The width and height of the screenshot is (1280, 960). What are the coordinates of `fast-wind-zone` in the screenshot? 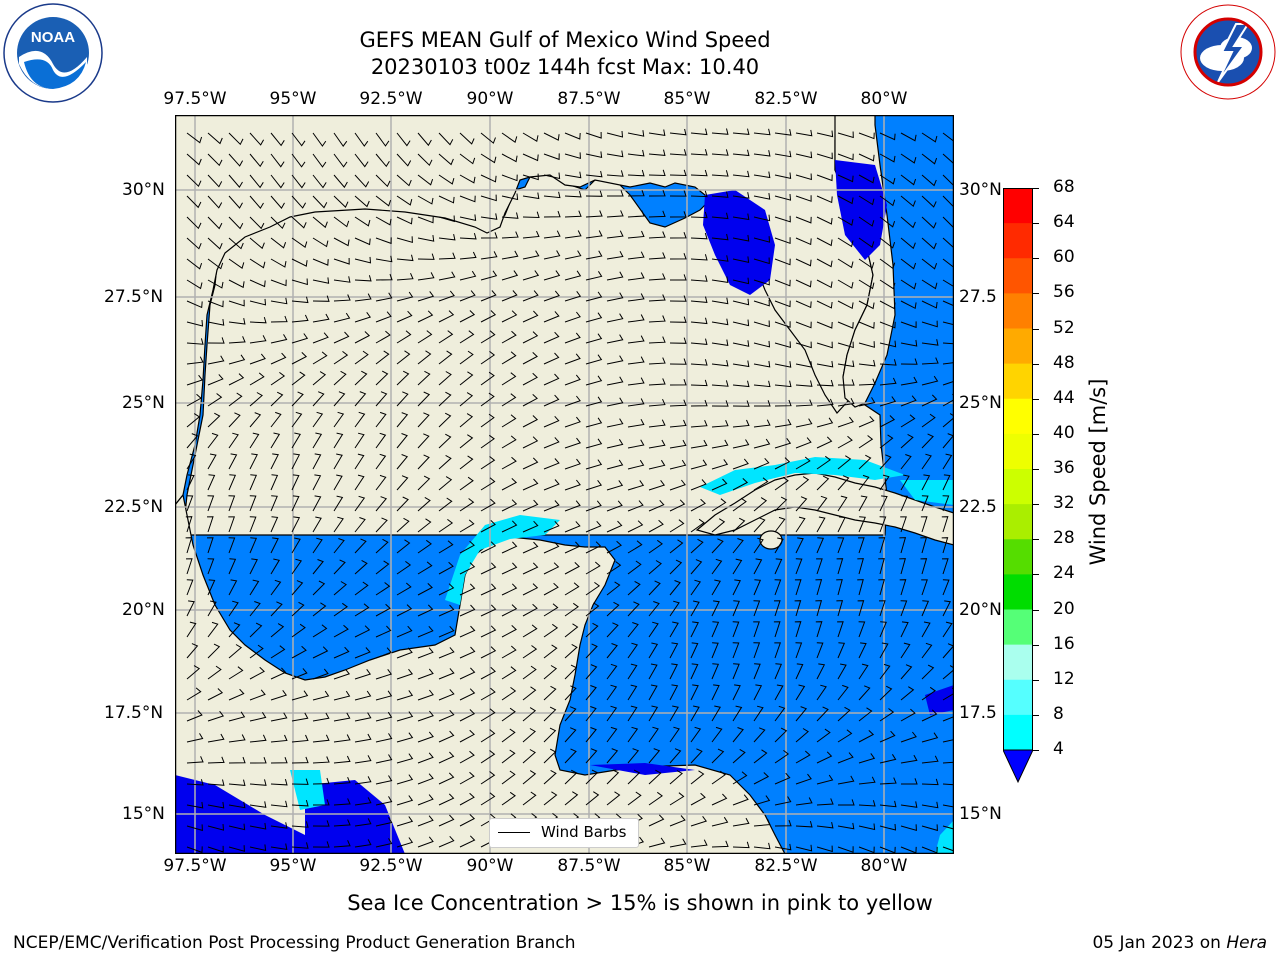 It's located at (927, 492).